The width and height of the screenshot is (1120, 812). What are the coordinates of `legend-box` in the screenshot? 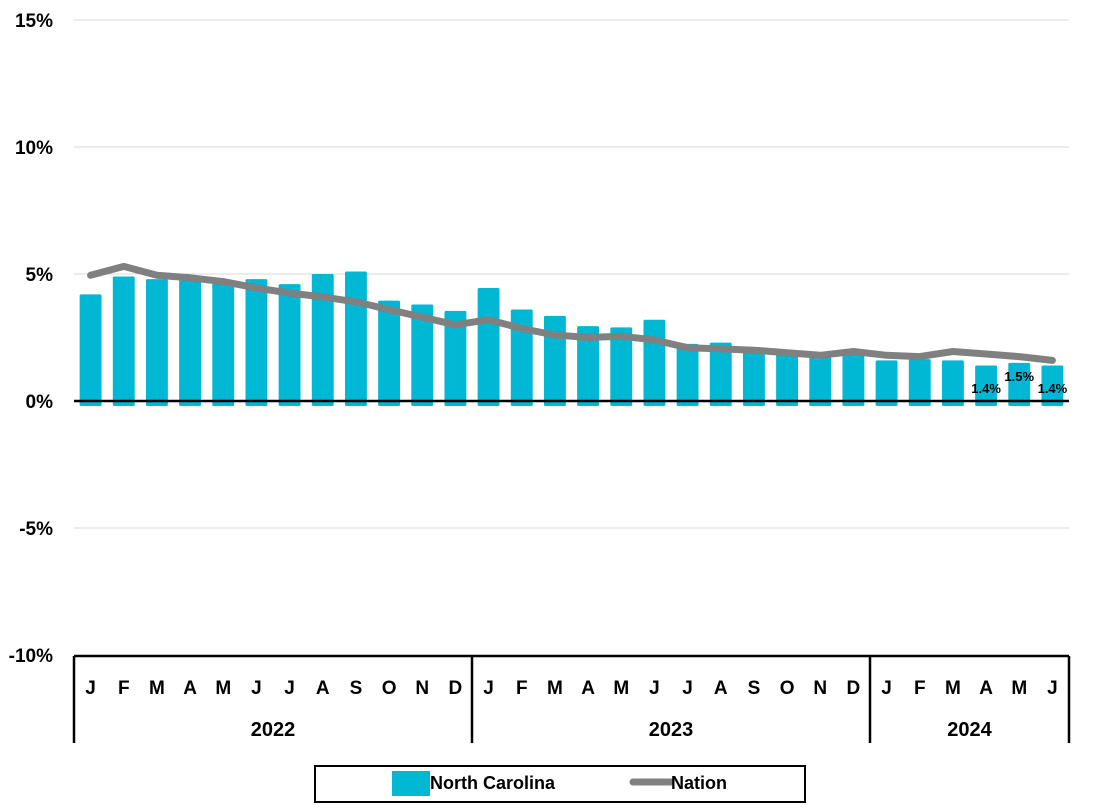 It's located at (560, 784).